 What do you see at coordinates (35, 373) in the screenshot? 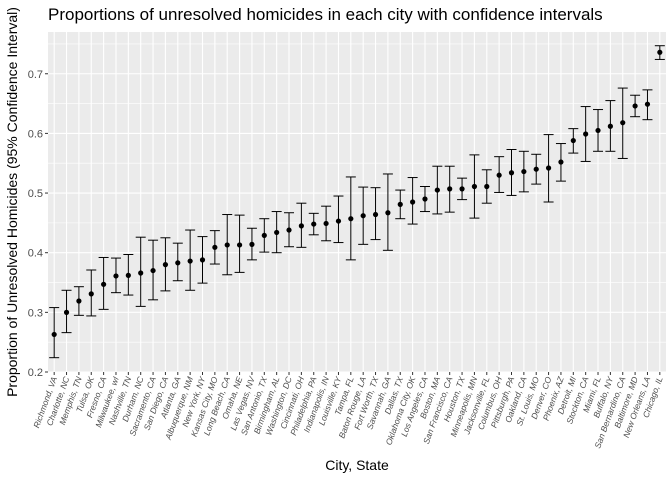
I see `y-tick-label: 0.2` at bounding box center [35, 373].